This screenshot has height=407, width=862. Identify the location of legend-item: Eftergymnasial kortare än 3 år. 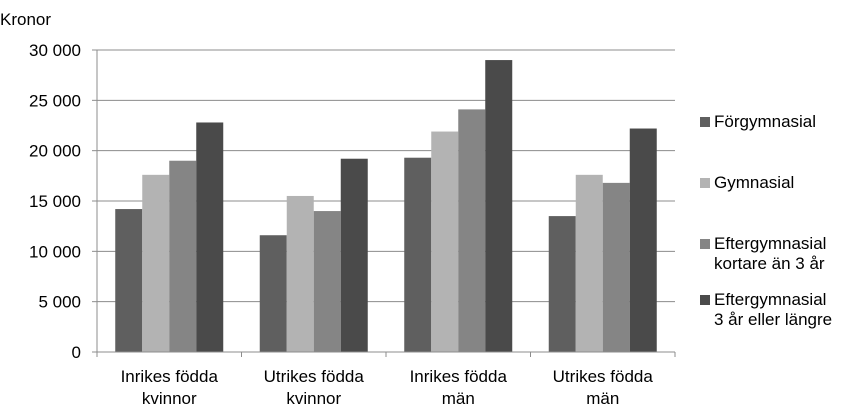
(763, 254).